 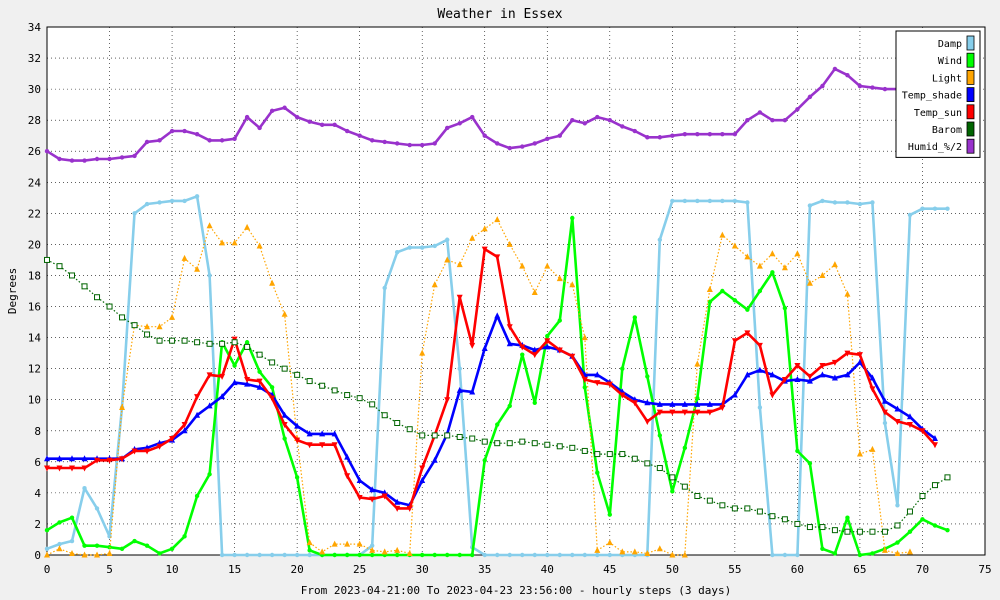 I want to click on legend-label: Humid_%/2, so click(x=935, y=147).